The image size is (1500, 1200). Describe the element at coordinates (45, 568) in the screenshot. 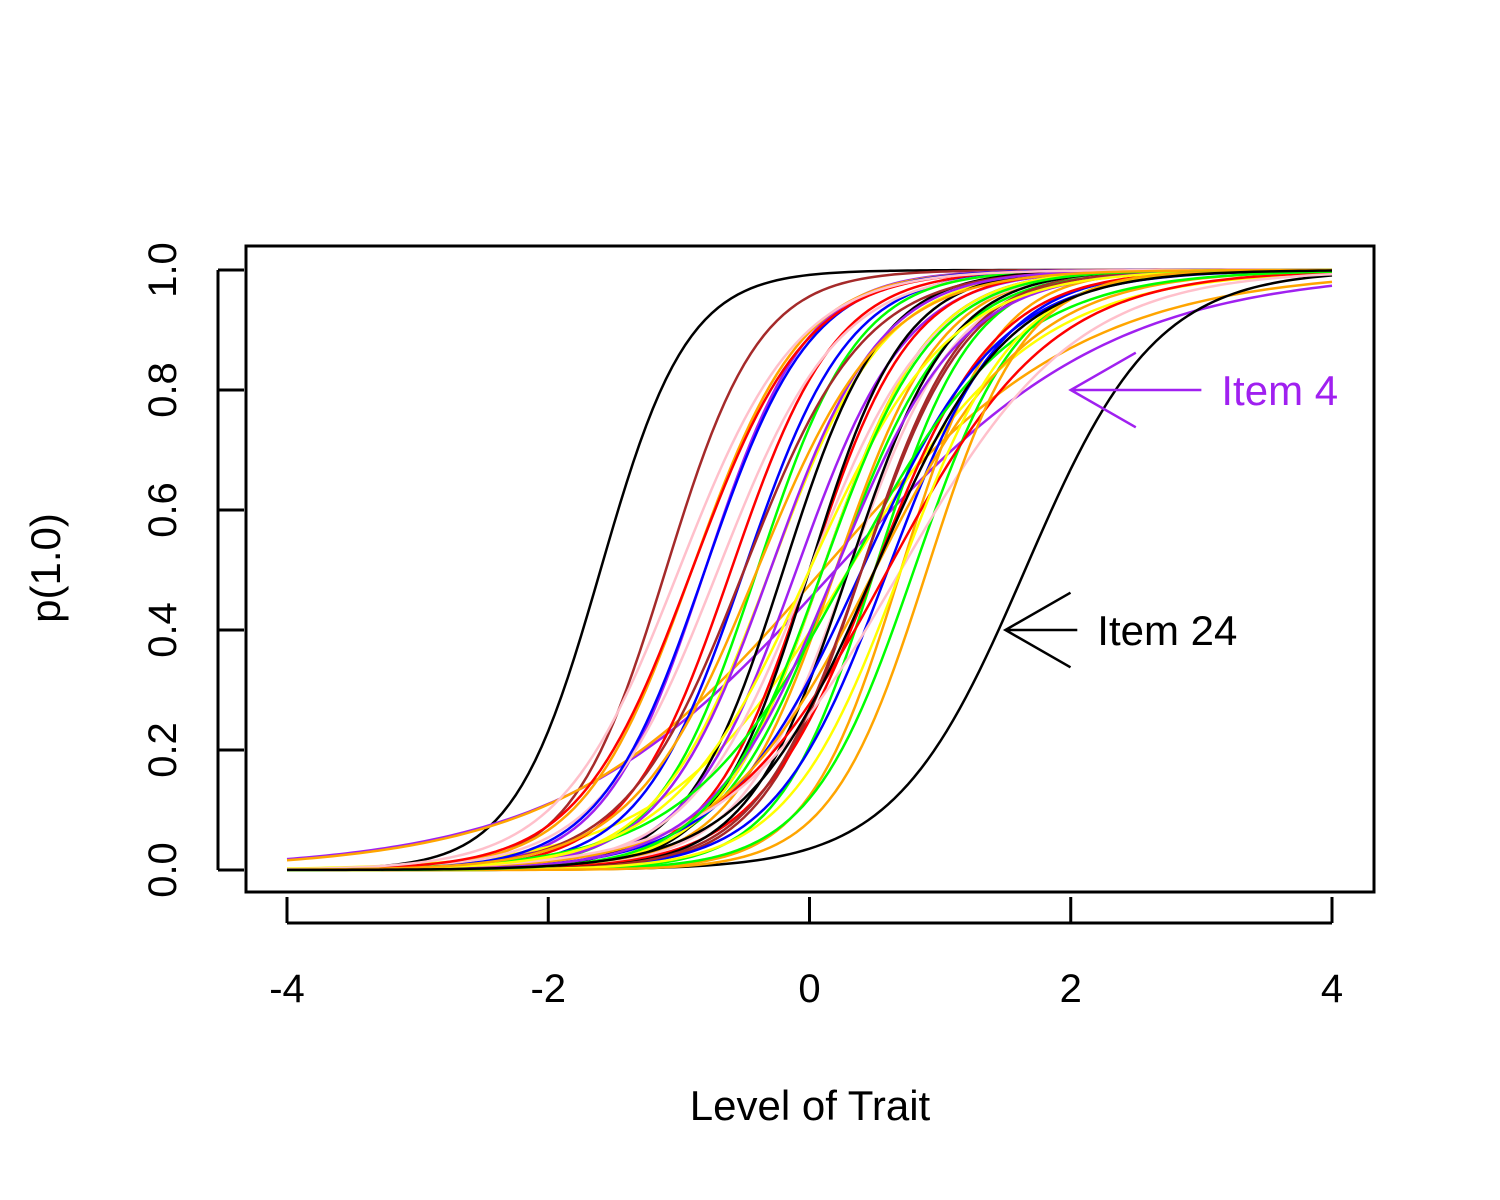

I see `y-axis-title: p(1.0)` at that location.